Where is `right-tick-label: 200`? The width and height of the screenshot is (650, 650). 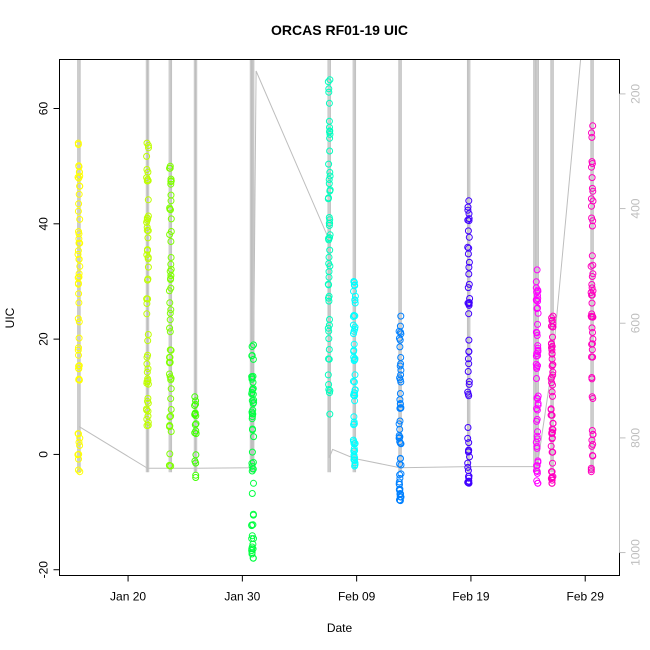
right-tick-label: 200 is located at coordinates (636, 94).